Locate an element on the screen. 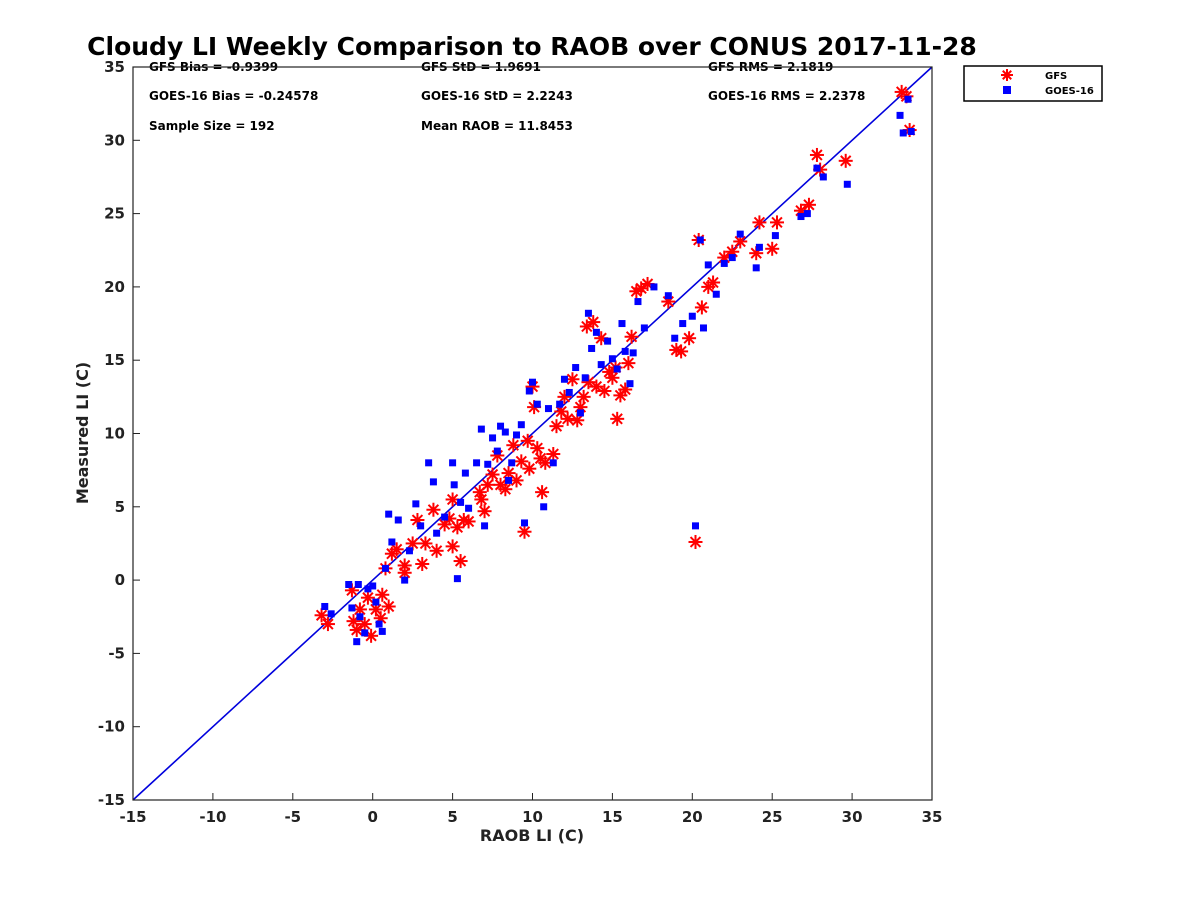  stat-text: Sample Size = 192 is located at coordinates (212, 126).